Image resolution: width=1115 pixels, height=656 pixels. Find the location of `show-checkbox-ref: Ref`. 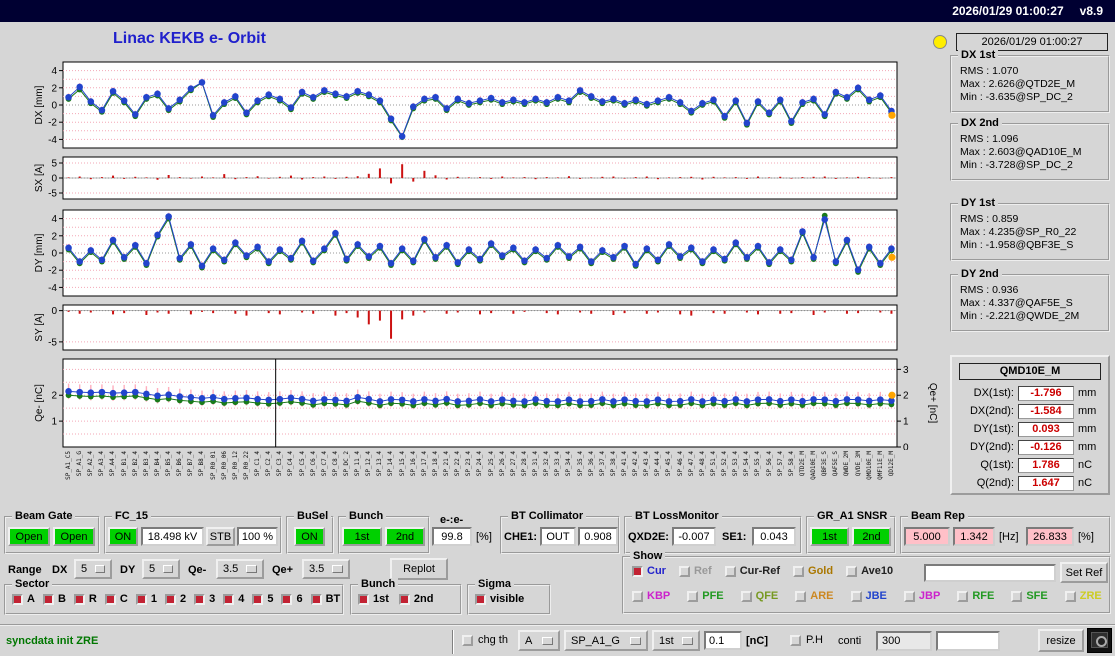

show-checkbox-ref: Ref is located at coordinates (695, 571).